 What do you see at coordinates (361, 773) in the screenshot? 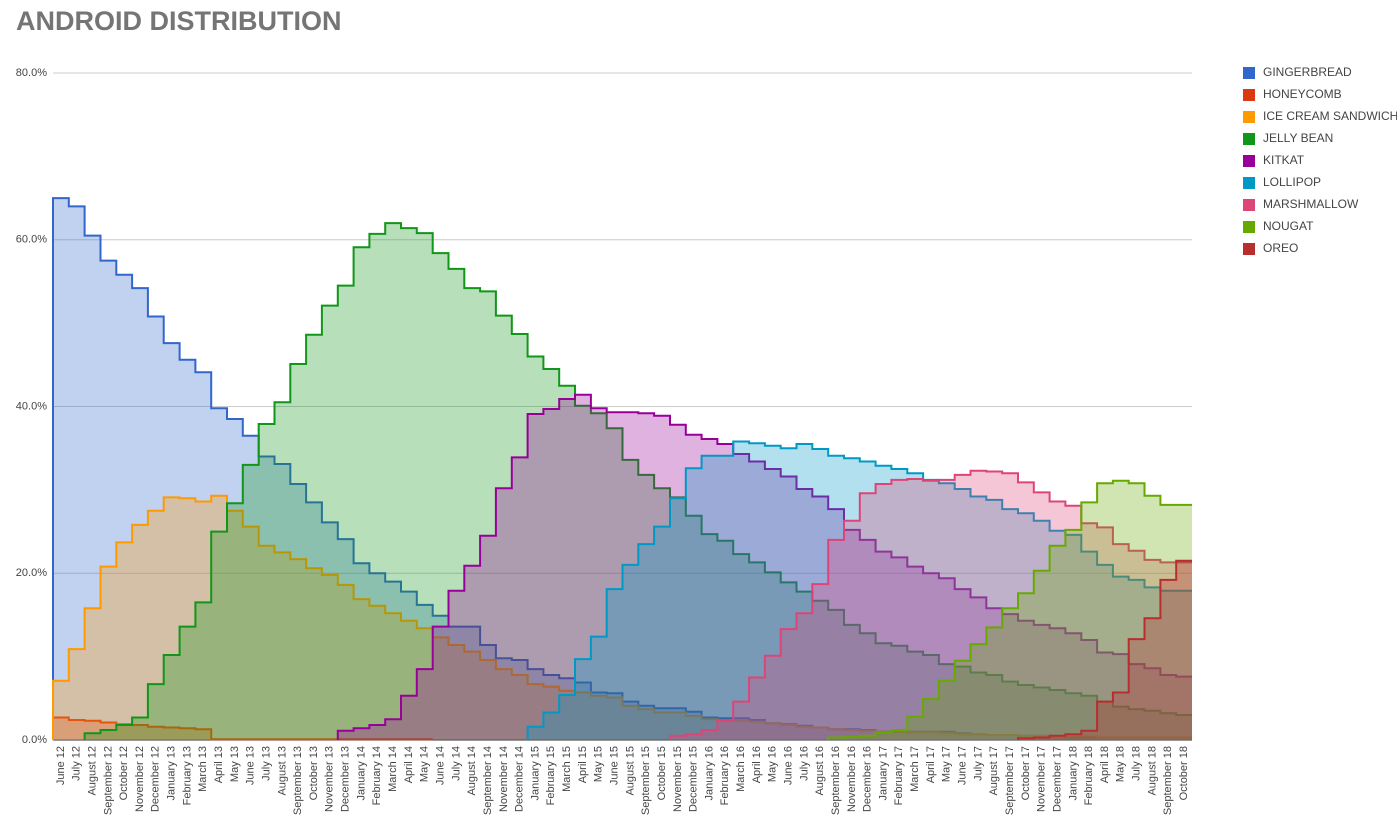
I see `x-tick-label: January 14` at bounding box center [361, 773].